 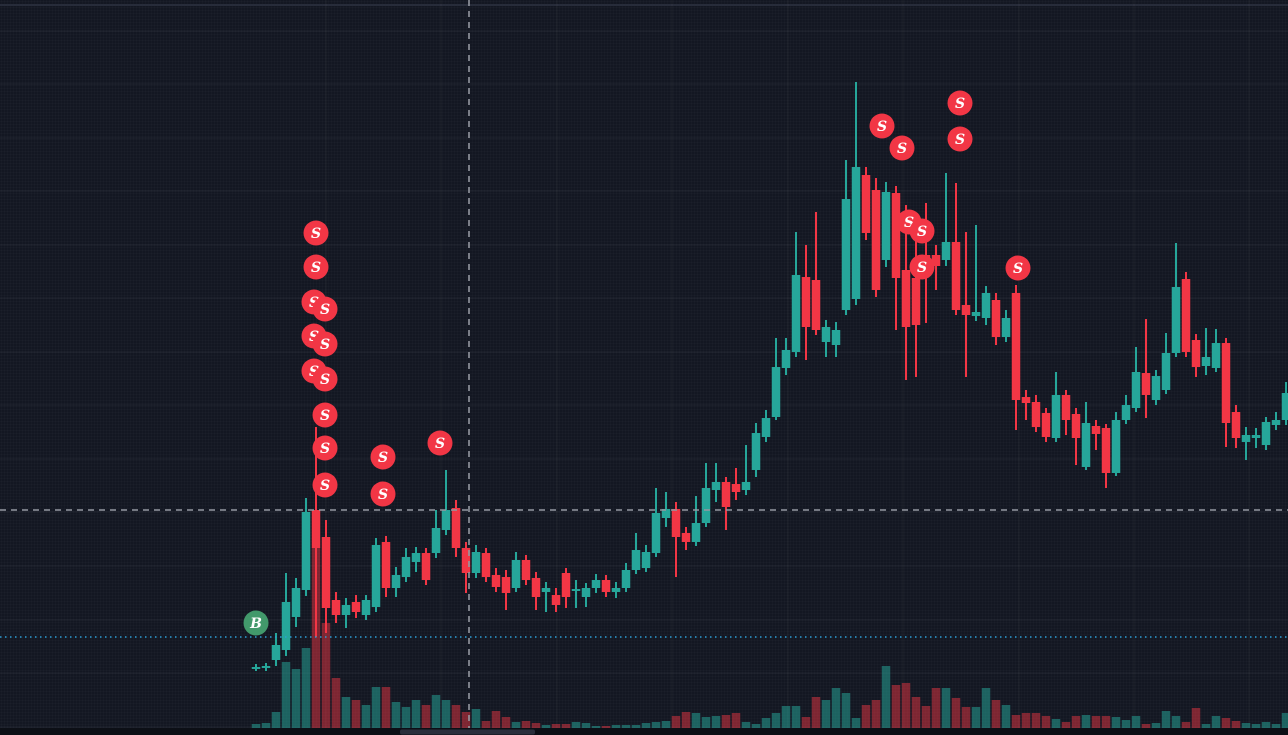 I want to click on bottom-strip, so click(x=644, y=731).